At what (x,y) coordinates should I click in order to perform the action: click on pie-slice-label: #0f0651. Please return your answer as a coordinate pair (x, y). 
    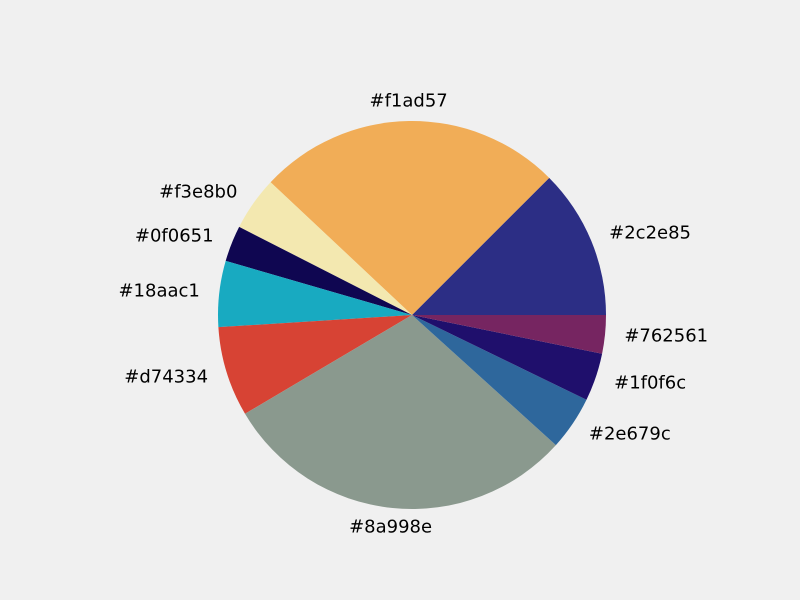
    Looking at the image, I should click on (174, 235).